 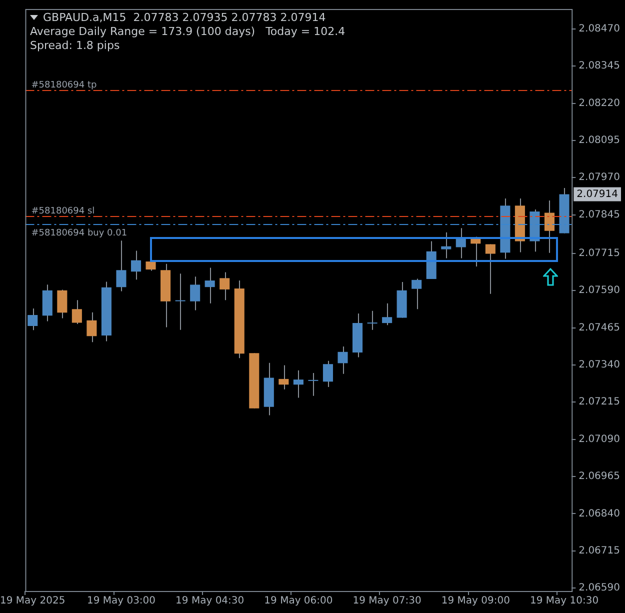 I want to click on y-tick-label: 2.07845, so click(x=599, y=214).